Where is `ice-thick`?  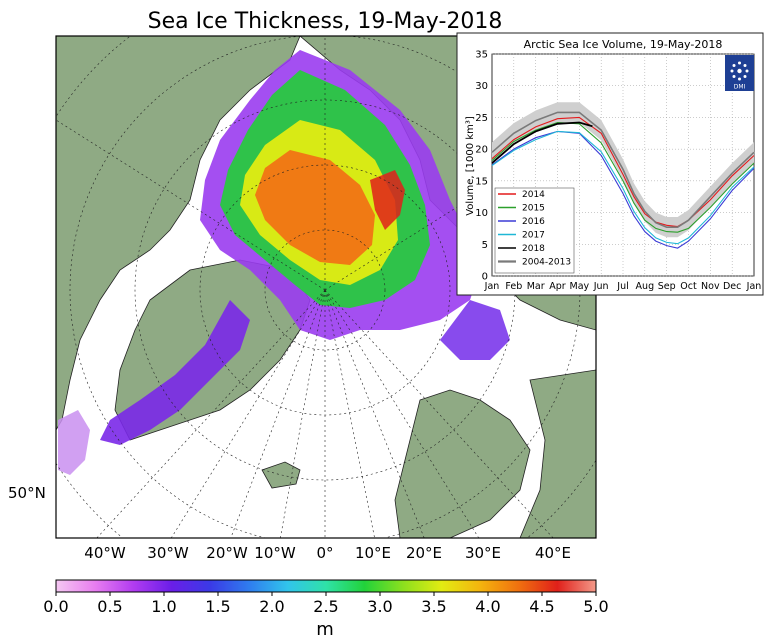
ice-thick is located at coordinates (315, 207).